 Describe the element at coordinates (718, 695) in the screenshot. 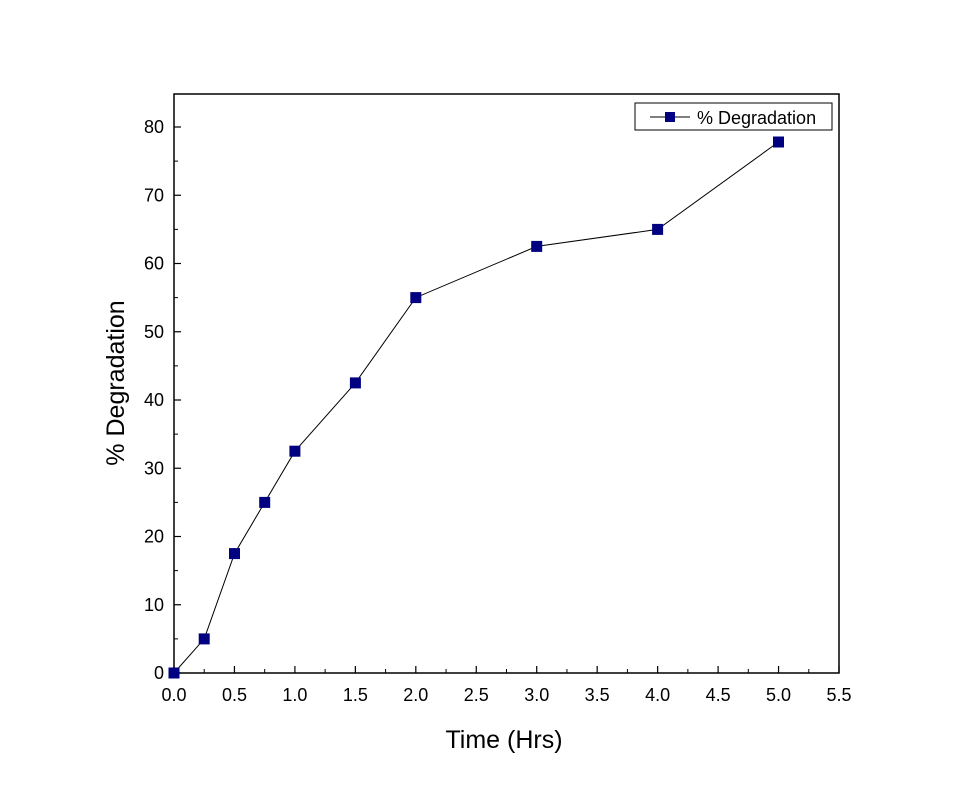

I see `x-tick-label: 4.5` at that location.